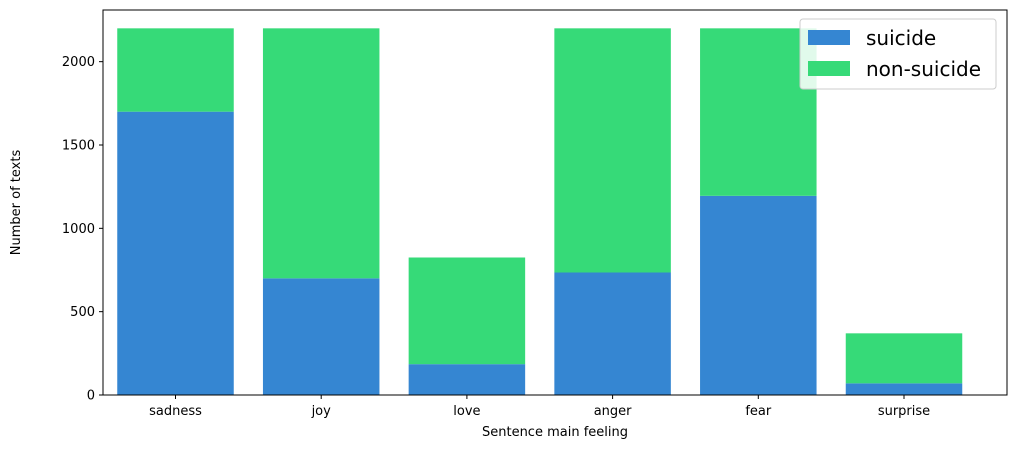  What do you see at coordinates (758, 295) in the screenshot?
I see `bar-suicide-fear` at bounding box center [758, 295].